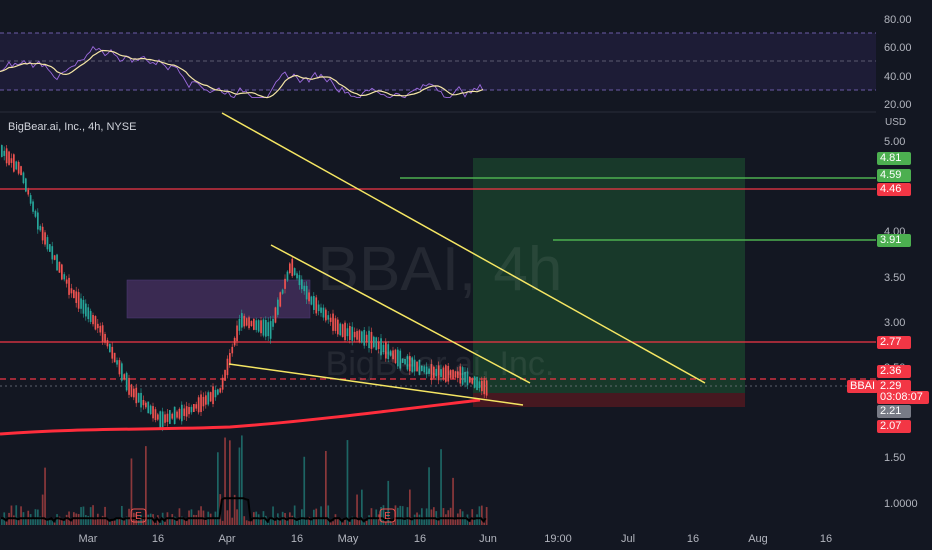  Describe the element at coordinates (898, 105) in the screenshot. I see `rsi-tick: 20.00` at that location.